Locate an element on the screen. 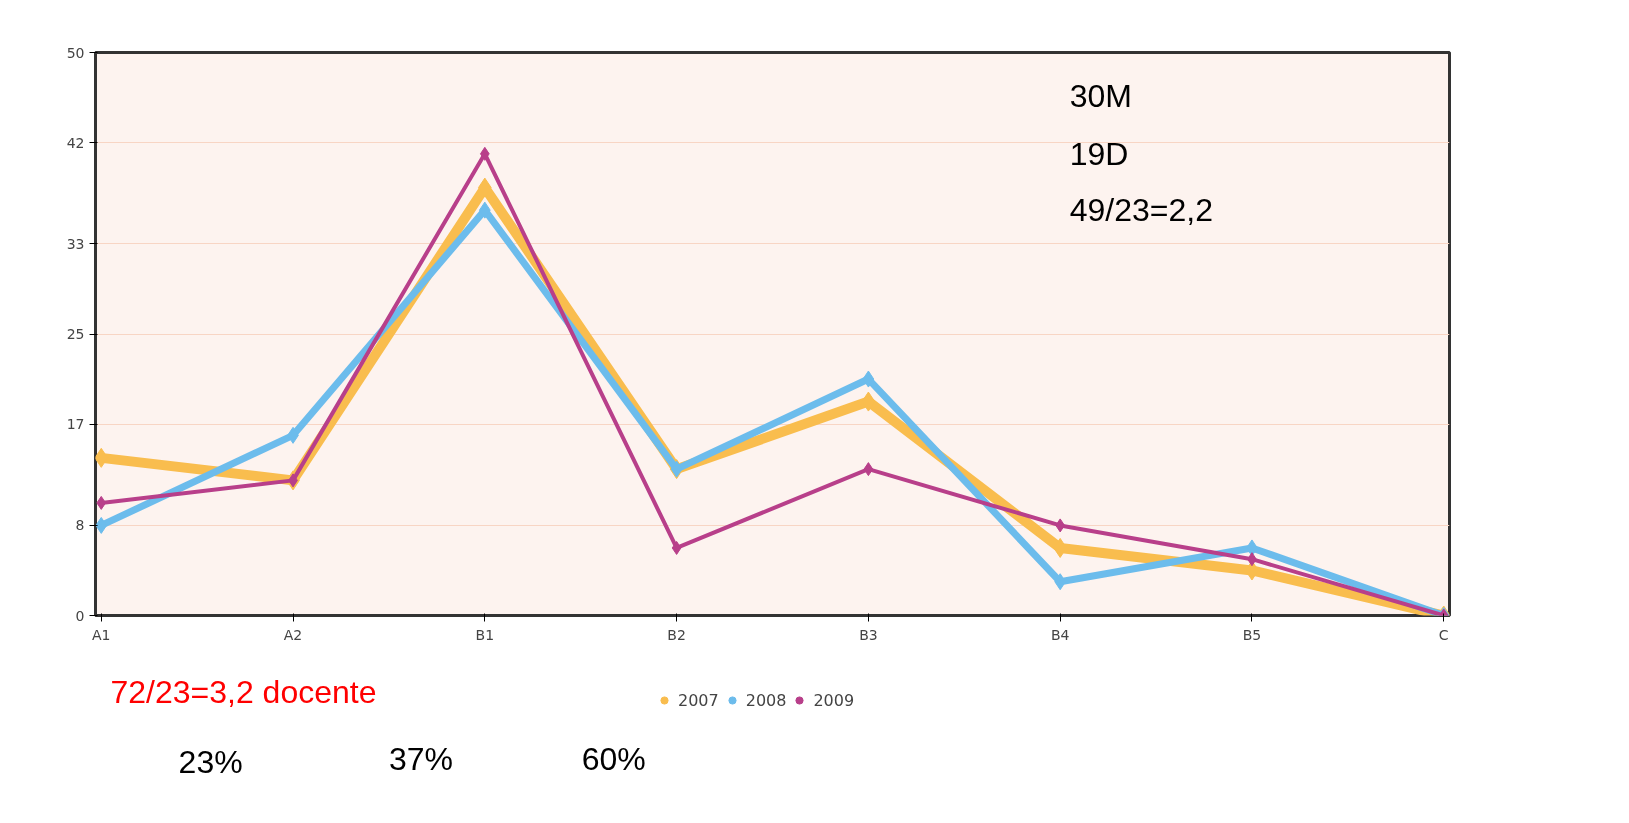  text: 37% is located at coordinates (420, 758).